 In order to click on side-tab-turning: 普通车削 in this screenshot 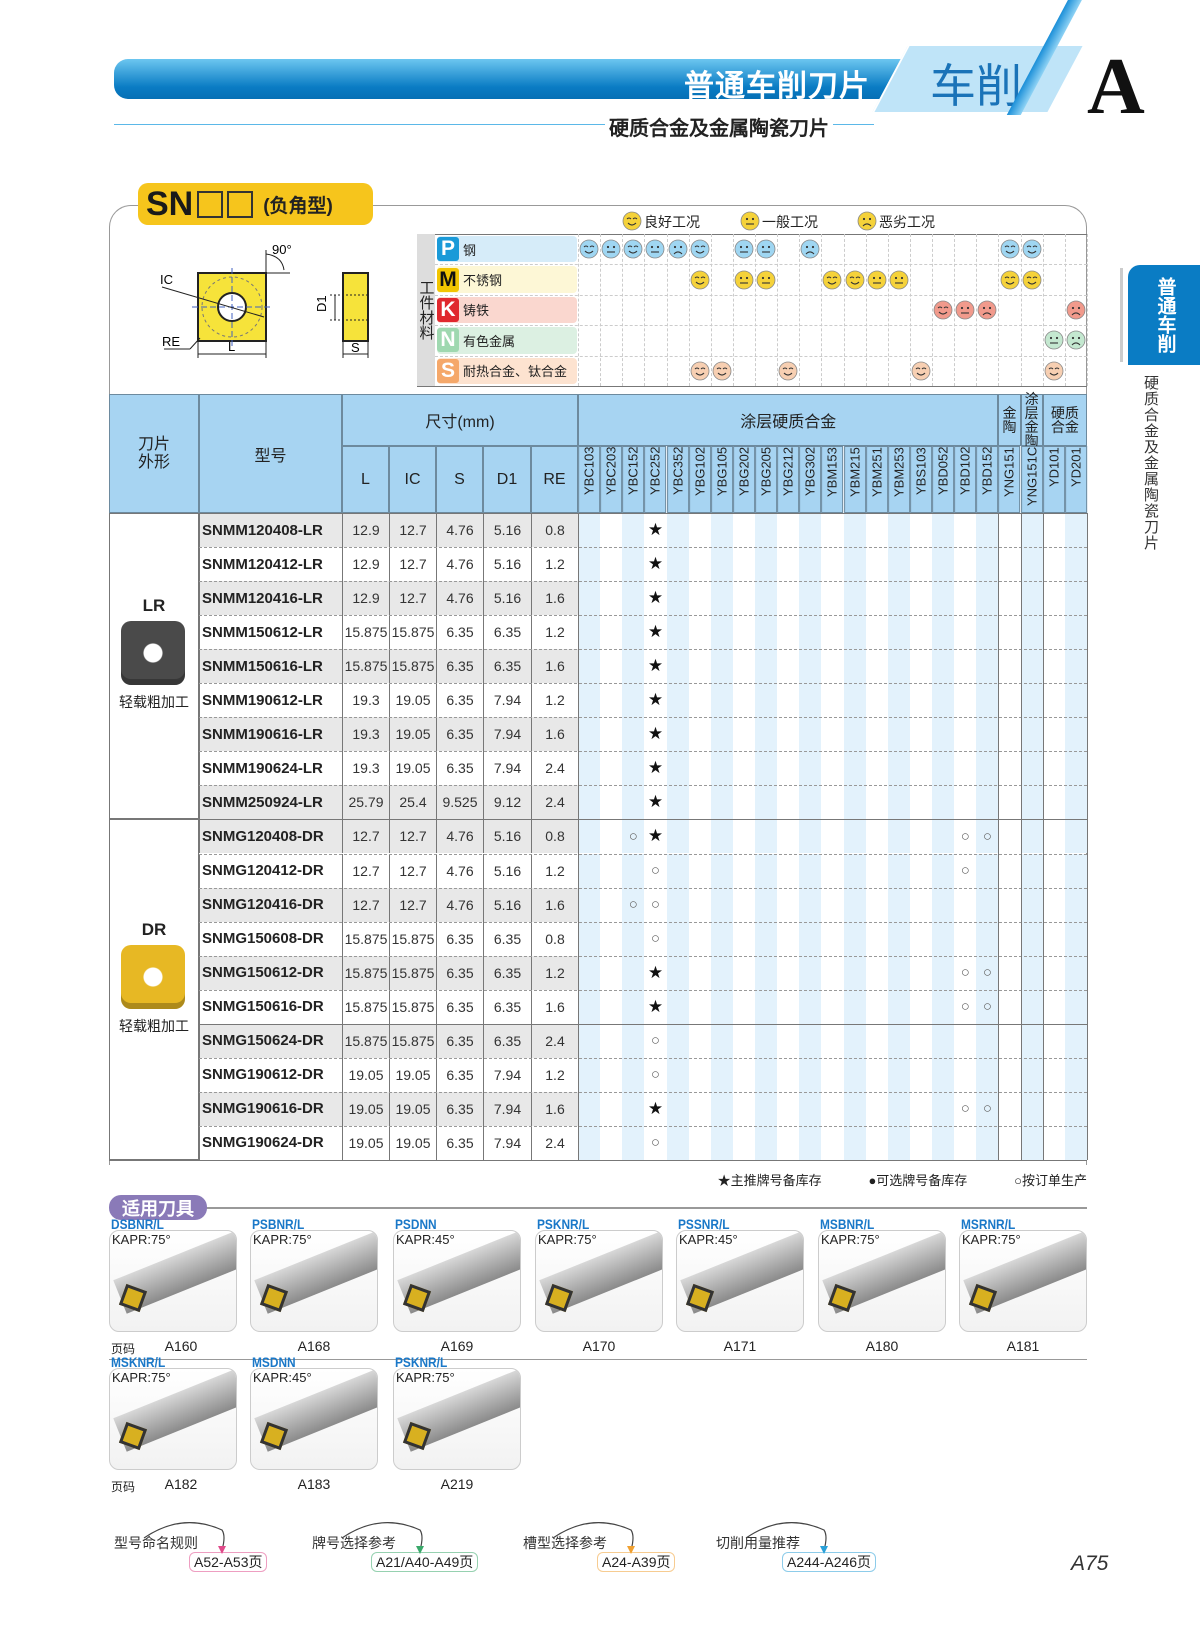, I will do `click(1164, 315)`.